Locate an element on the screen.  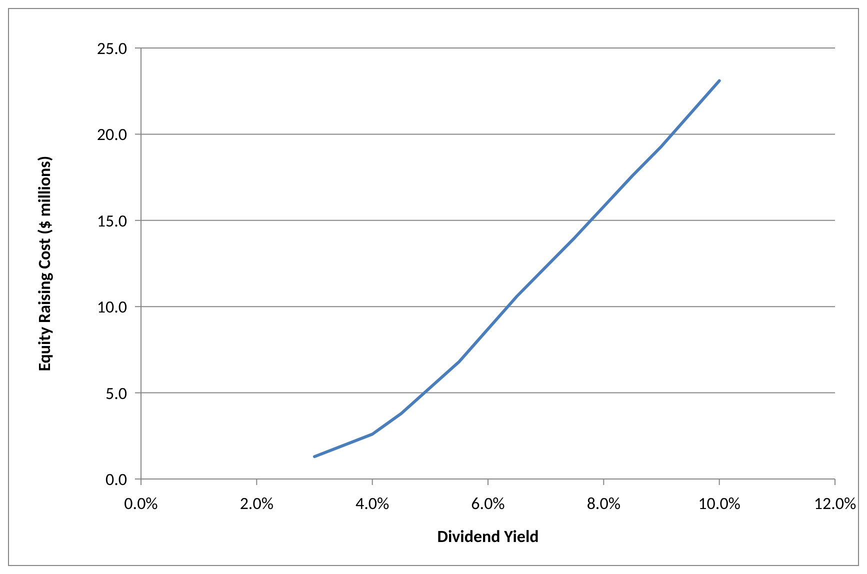
y-tick-label: 25.0 is located at coordinates (112, 48).